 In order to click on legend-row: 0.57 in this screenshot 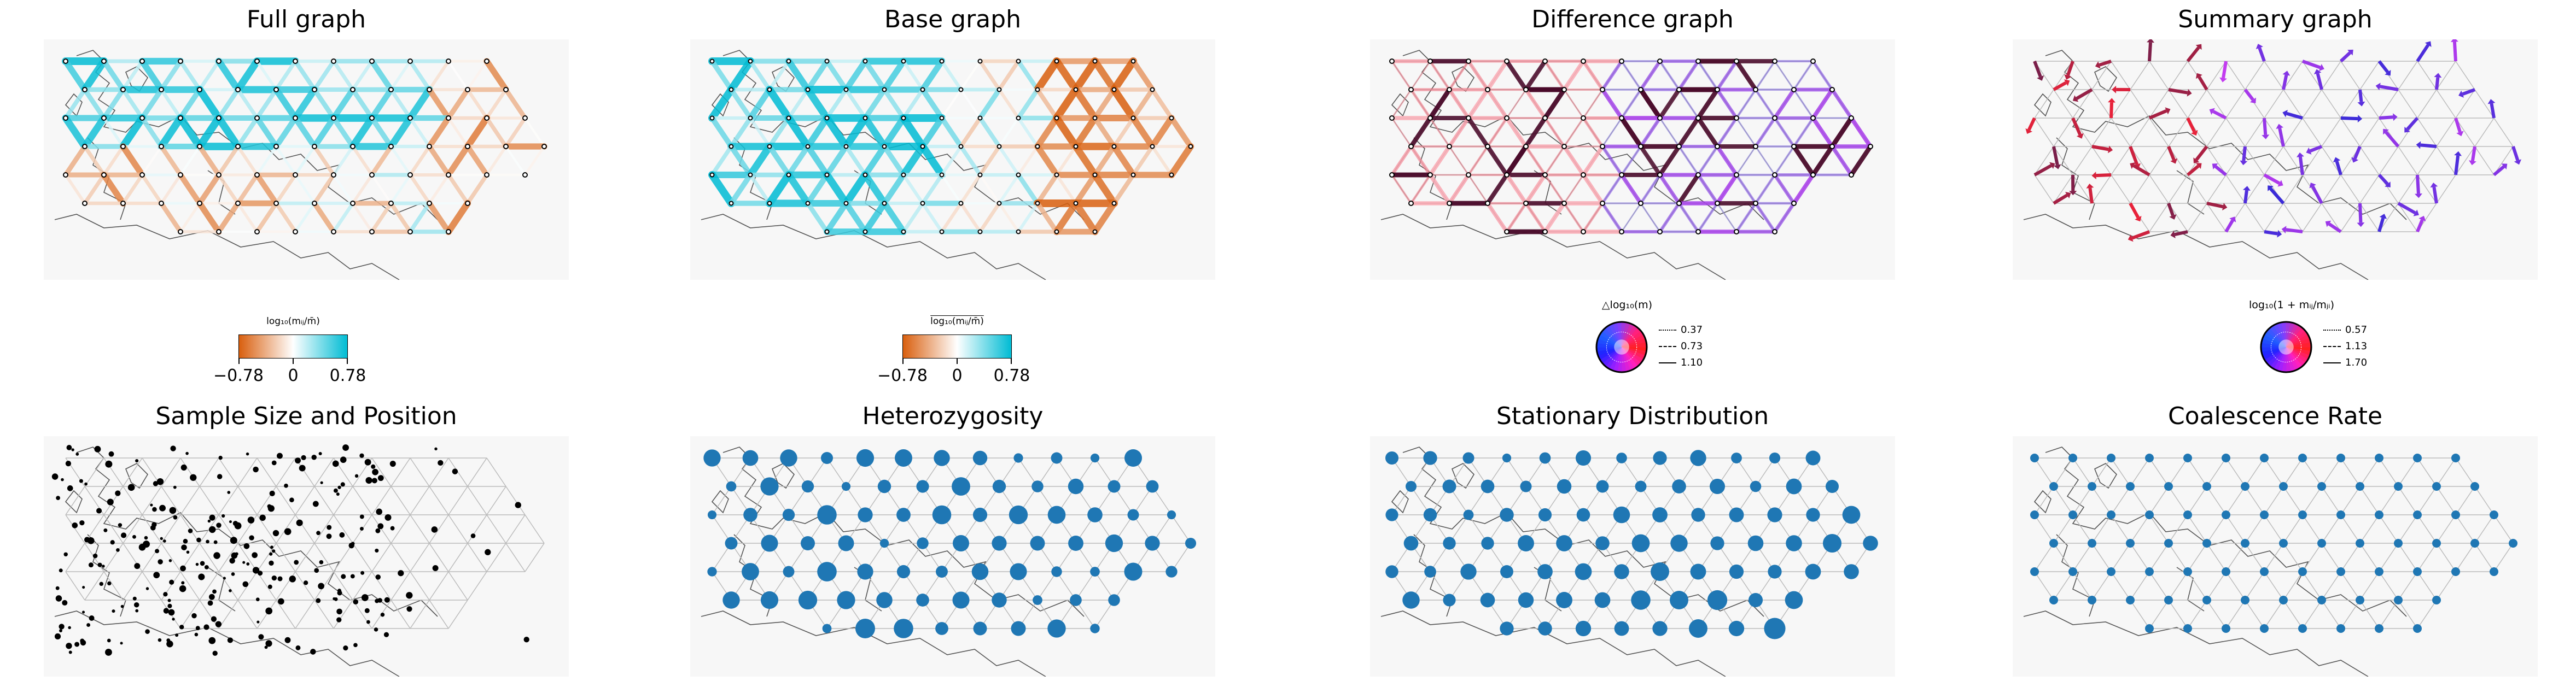, I will do `click(2345, 330)`.